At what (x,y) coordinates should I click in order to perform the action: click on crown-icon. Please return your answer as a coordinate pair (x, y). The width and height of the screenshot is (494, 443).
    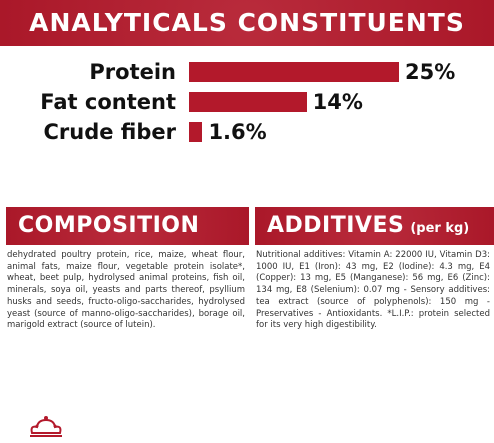
    Looking at the image, I should click on (46, 426).